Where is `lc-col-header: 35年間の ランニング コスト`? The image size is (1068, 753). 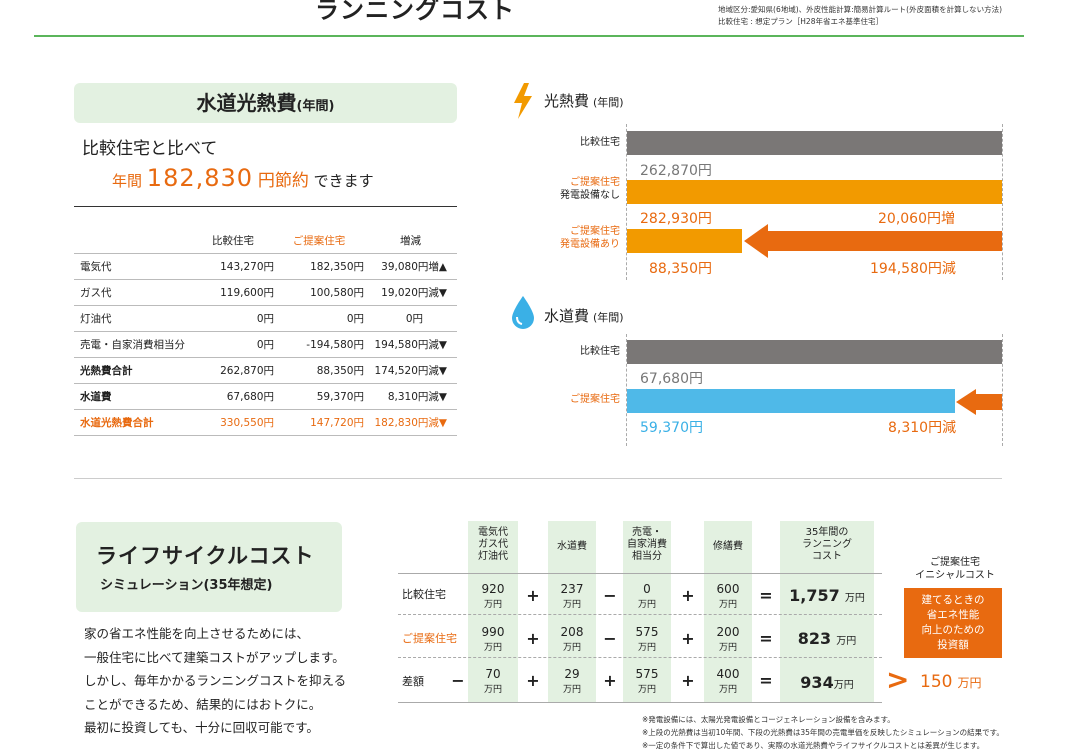
lc-col-header: 35年間の ランニング コスト is located at coordinates (827, 544).